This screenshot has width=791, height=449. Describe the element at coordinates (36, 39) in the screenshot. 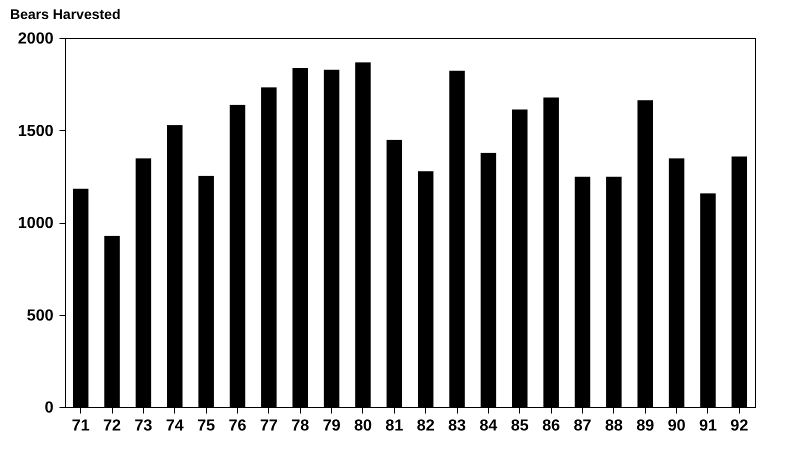

I see `y-tick-label: 2000` at that location.